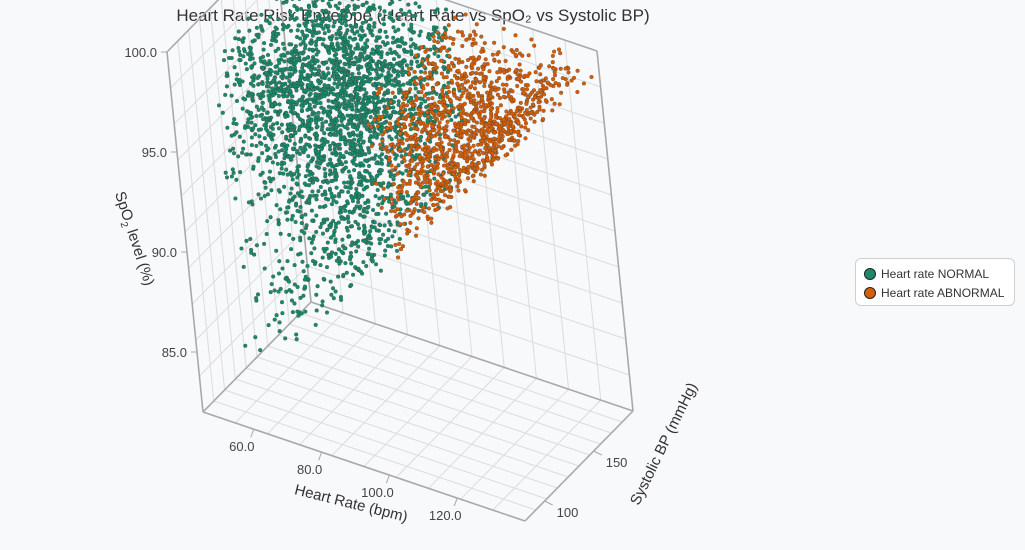  I want to click on legend: Heart rate NORMAL Heart rate ABNORMAL, so click(935, 282).